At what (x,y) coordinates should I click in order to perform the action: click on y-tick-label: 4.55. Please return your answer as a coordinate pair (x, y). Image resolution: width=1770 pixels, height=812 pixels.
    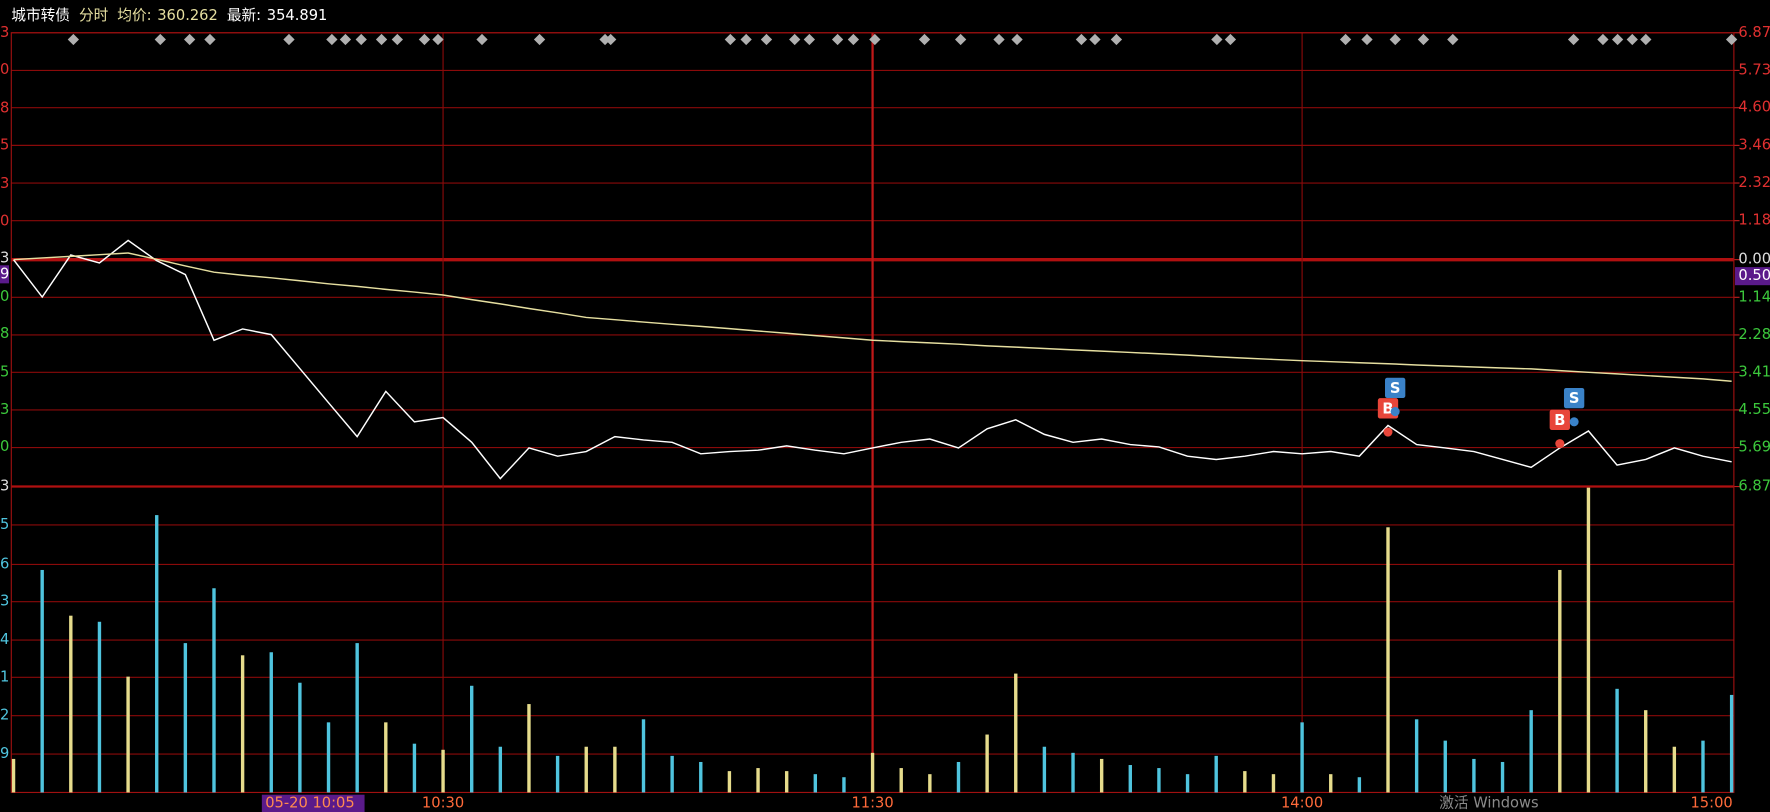
    Looking at the image, I should click on (1754, 409).